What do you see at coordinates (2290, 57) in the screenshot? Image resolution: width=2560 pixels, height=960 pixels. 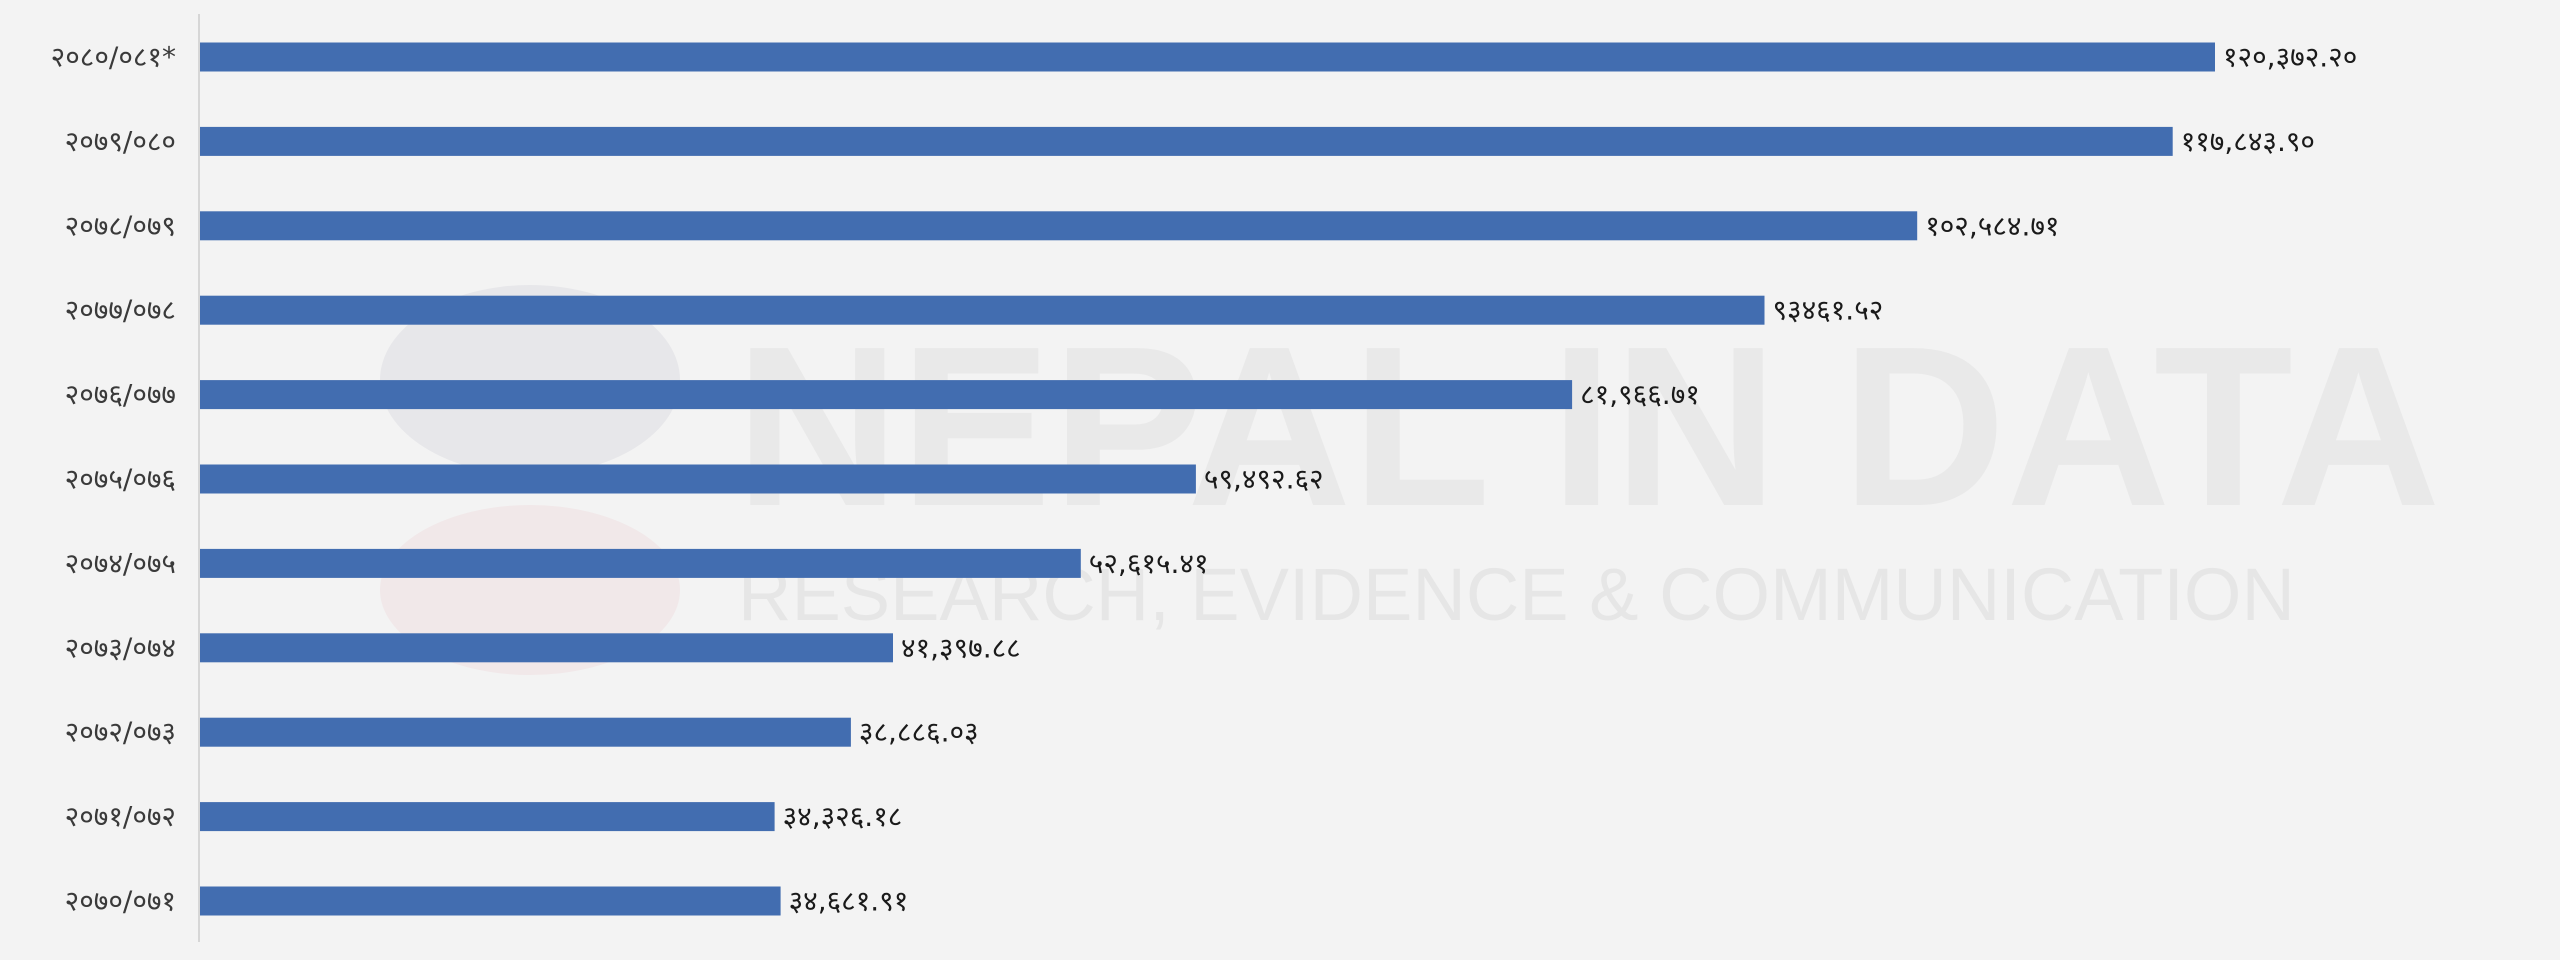 I see `value-label-0: १२०,३७२.२०` at bounding box center [2290, 57].